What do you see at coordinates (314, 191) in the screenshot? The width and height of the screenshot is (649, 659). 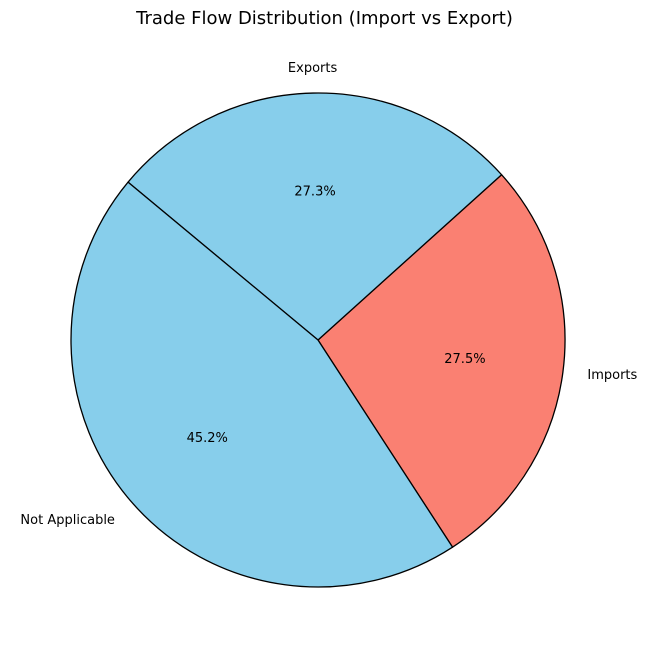 I see `pct-label-exports: 27.3%` at bounding box center [314, 191].